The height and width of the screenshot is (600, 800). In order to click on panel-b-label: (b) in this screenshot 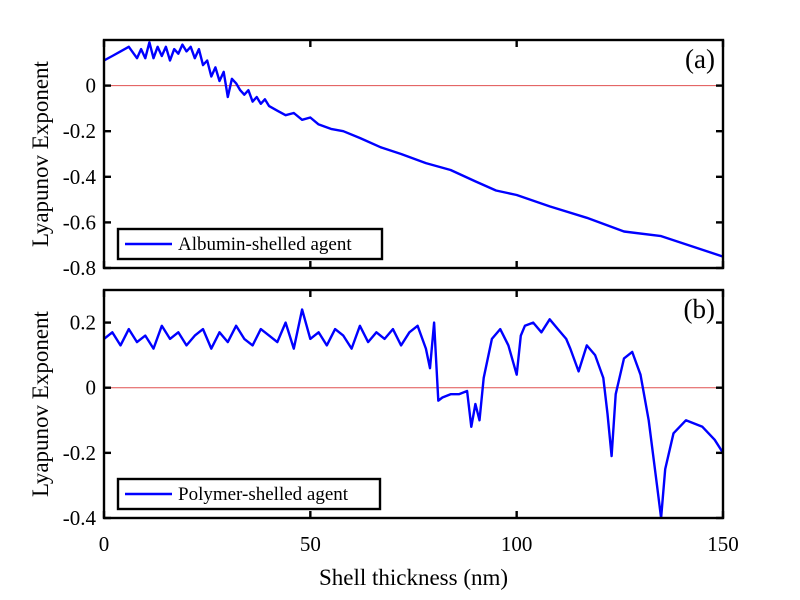, I will do `click(699, 309)`.